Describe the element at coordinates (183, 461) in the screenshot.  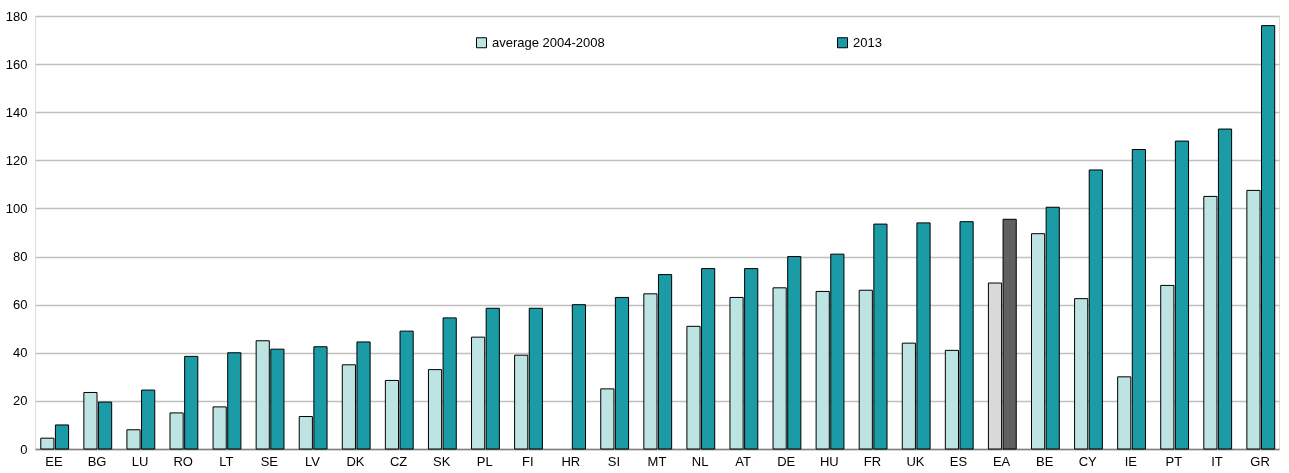
I see `x-tick-label: RO` at that location.